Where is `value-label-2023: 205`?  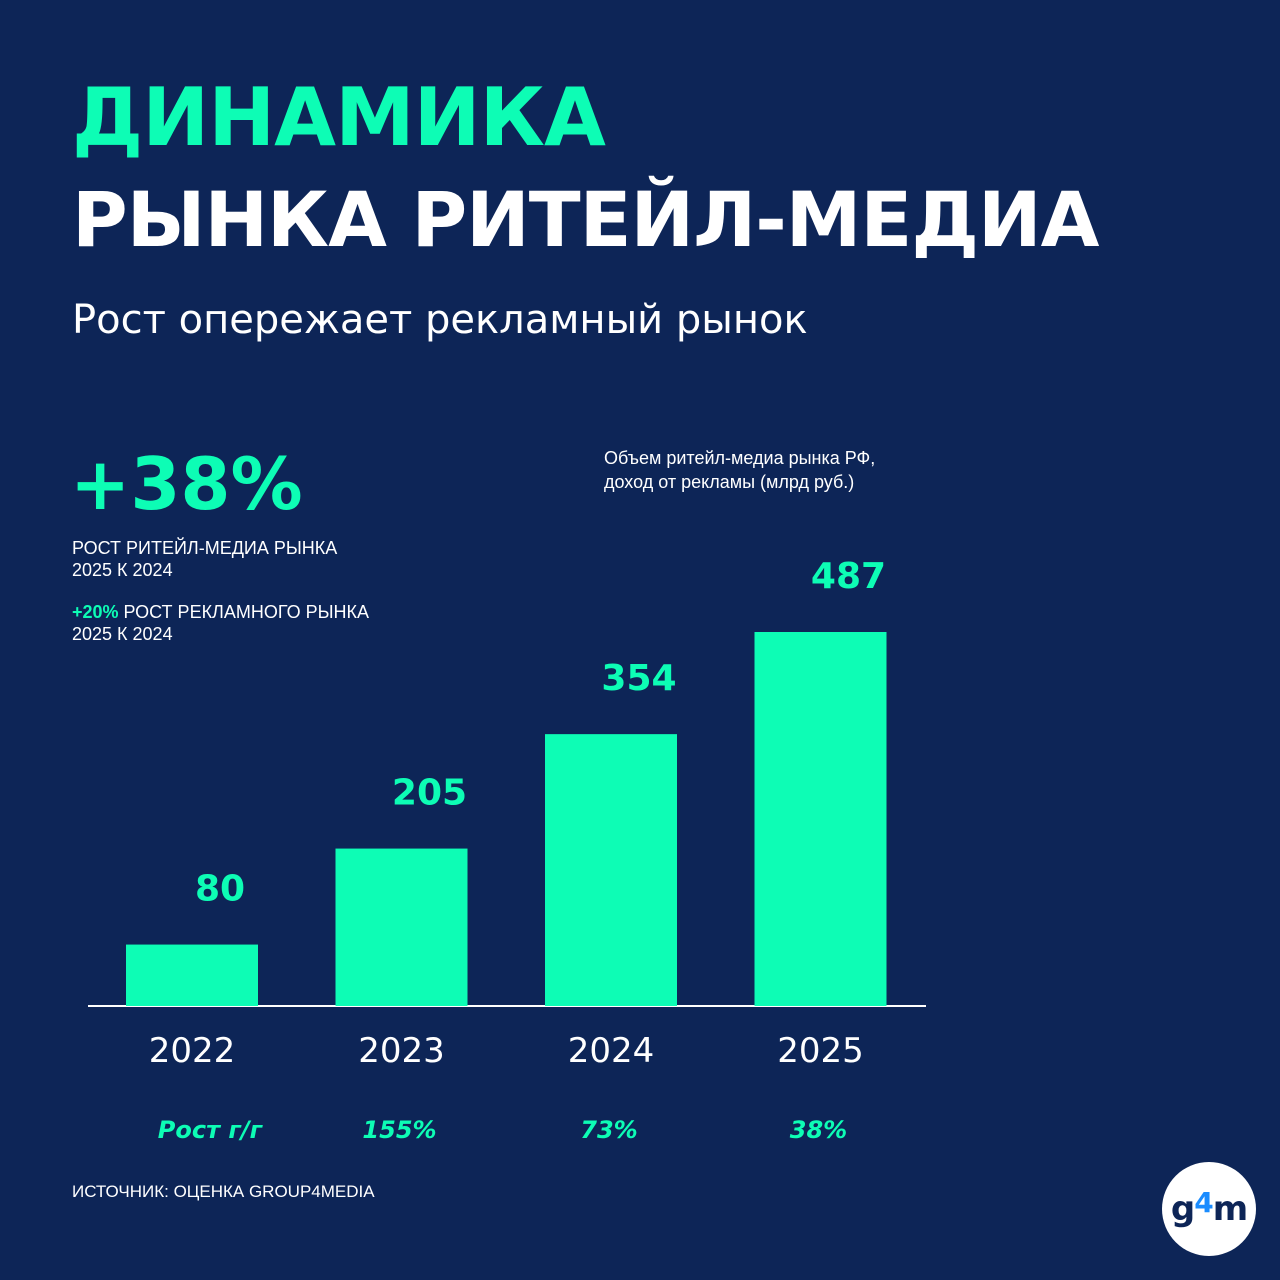 value-label-2023: 205 is located at coordinates (429, 793).